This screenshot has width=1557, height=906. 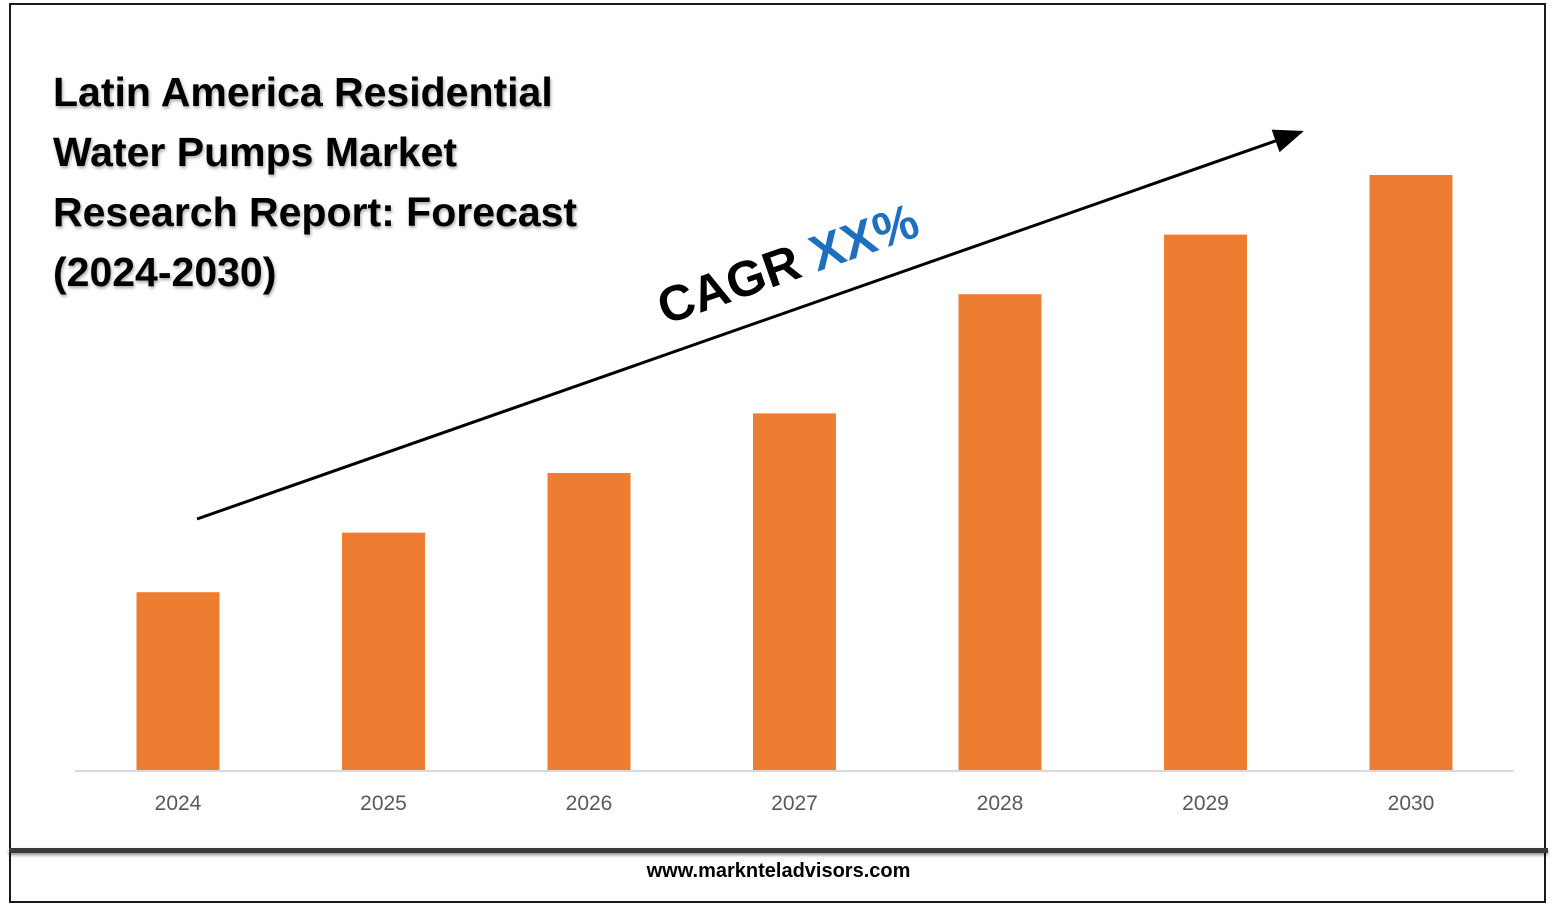 I want to click on cagr-annotation: CAGRXX%, so click(x=788, y=263).